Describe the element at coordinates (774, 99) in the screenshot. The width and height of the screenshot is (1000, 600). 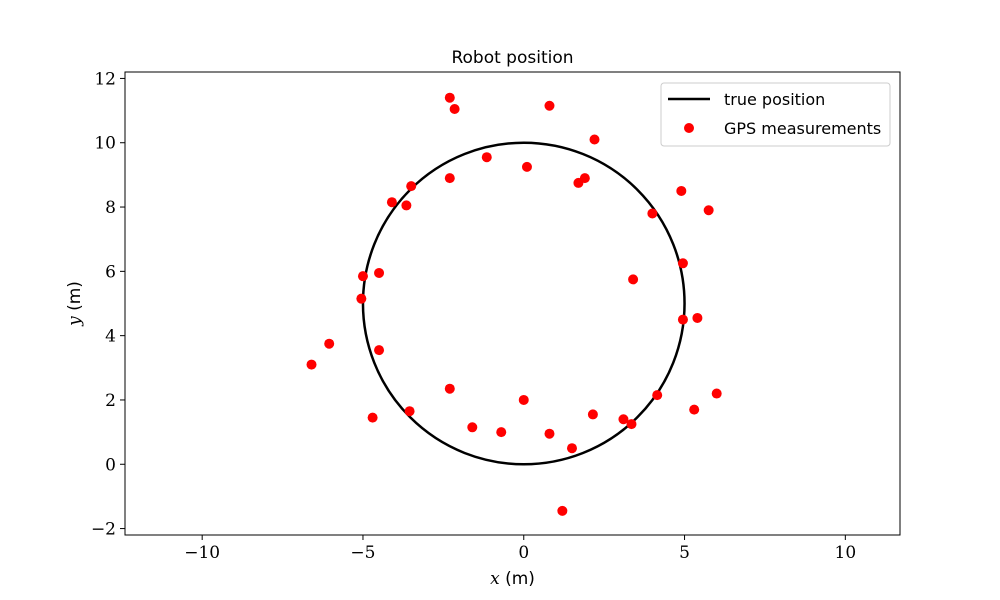
I see `legend-true-position-label: true position` at that location.